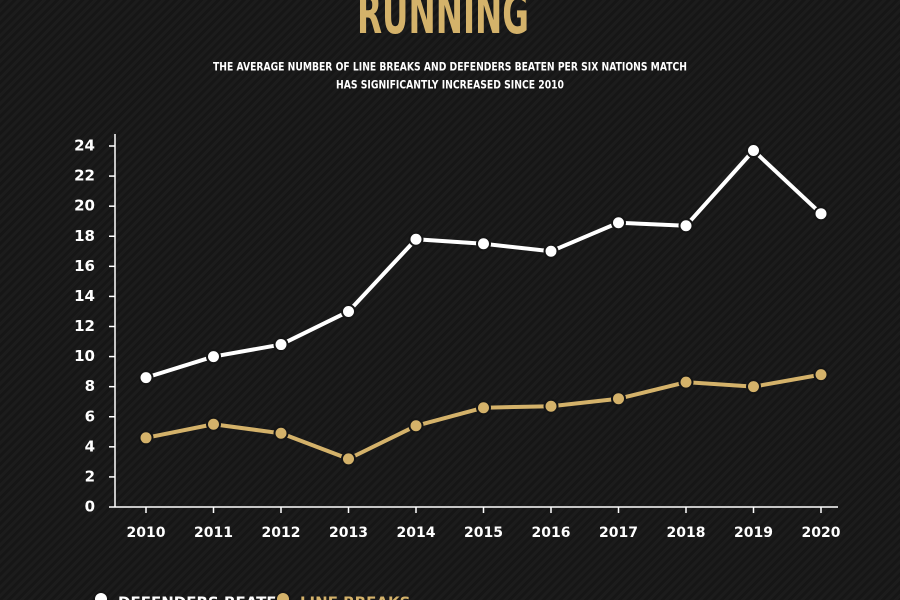 The width and height of the screenshot is (900, 600). I want to click on x-tick-label: 2014, so click(416, 533).